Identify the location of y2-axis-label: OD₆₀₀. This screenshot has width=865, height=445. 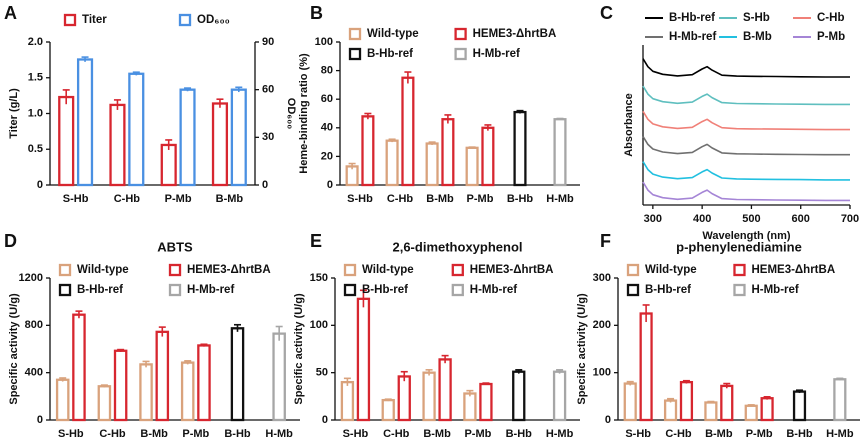
(291, 113).